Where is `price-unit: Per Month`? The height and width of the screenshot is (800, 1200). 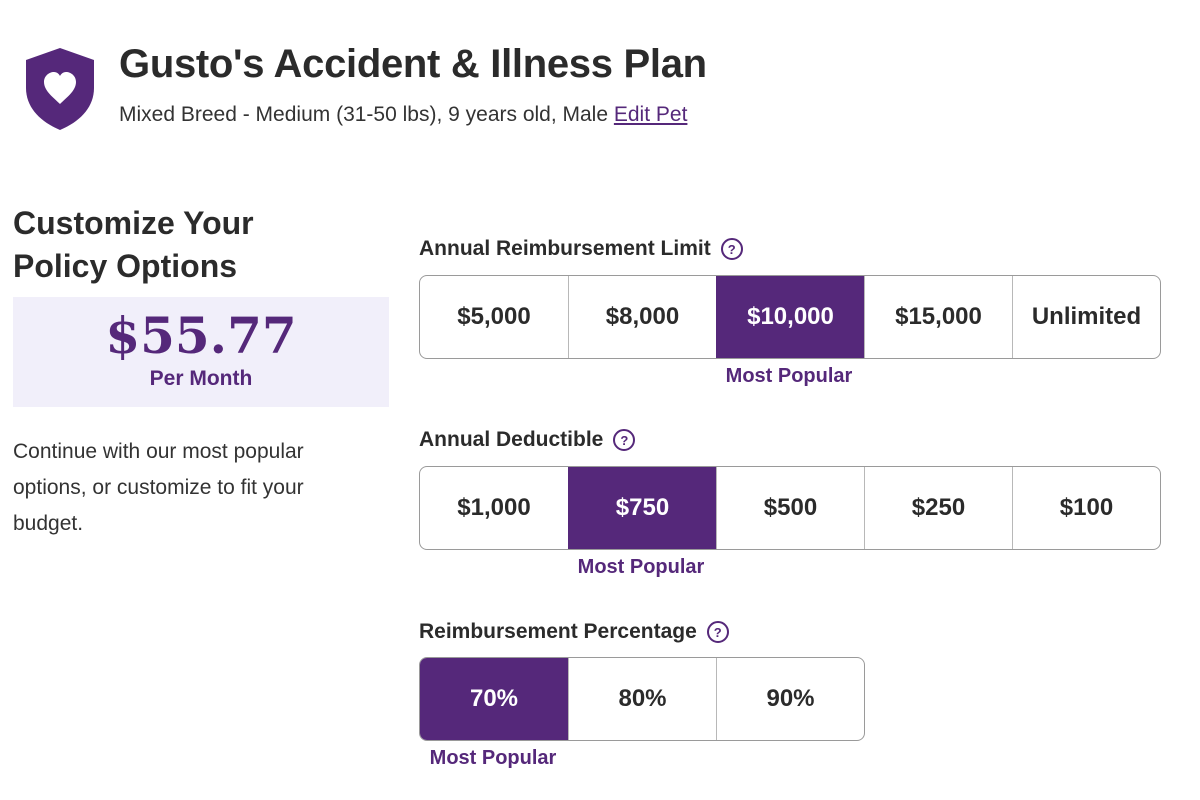
price-unit: Per Month is located at coordinates (201, 378).